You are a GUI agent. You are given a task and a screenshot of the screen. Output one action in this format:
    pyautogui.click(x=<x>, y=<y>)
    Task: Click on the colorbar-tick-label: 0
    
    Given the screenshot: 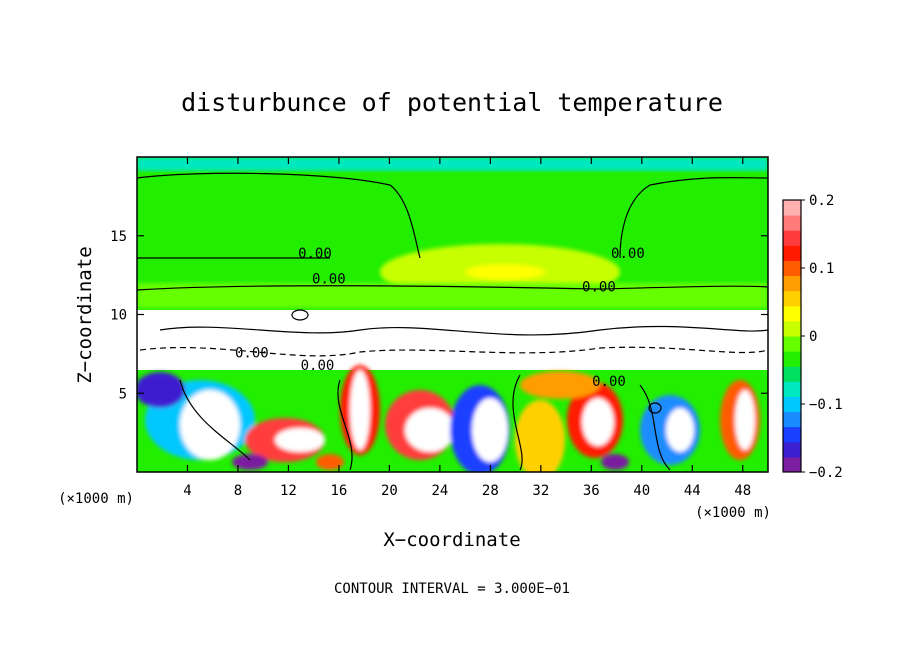 What is the action you would take?
    pyautogui.click(x=813, y=337)
    